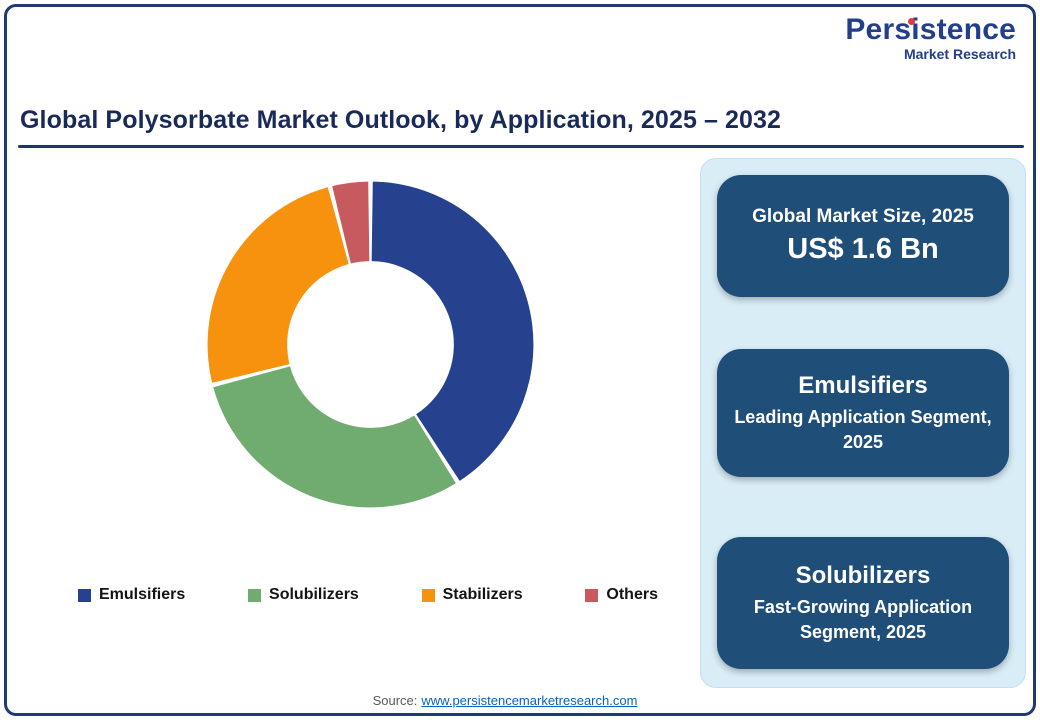 The image size is (1040, 720). I want to click on legend-item-others: Others, so click(621, 595).